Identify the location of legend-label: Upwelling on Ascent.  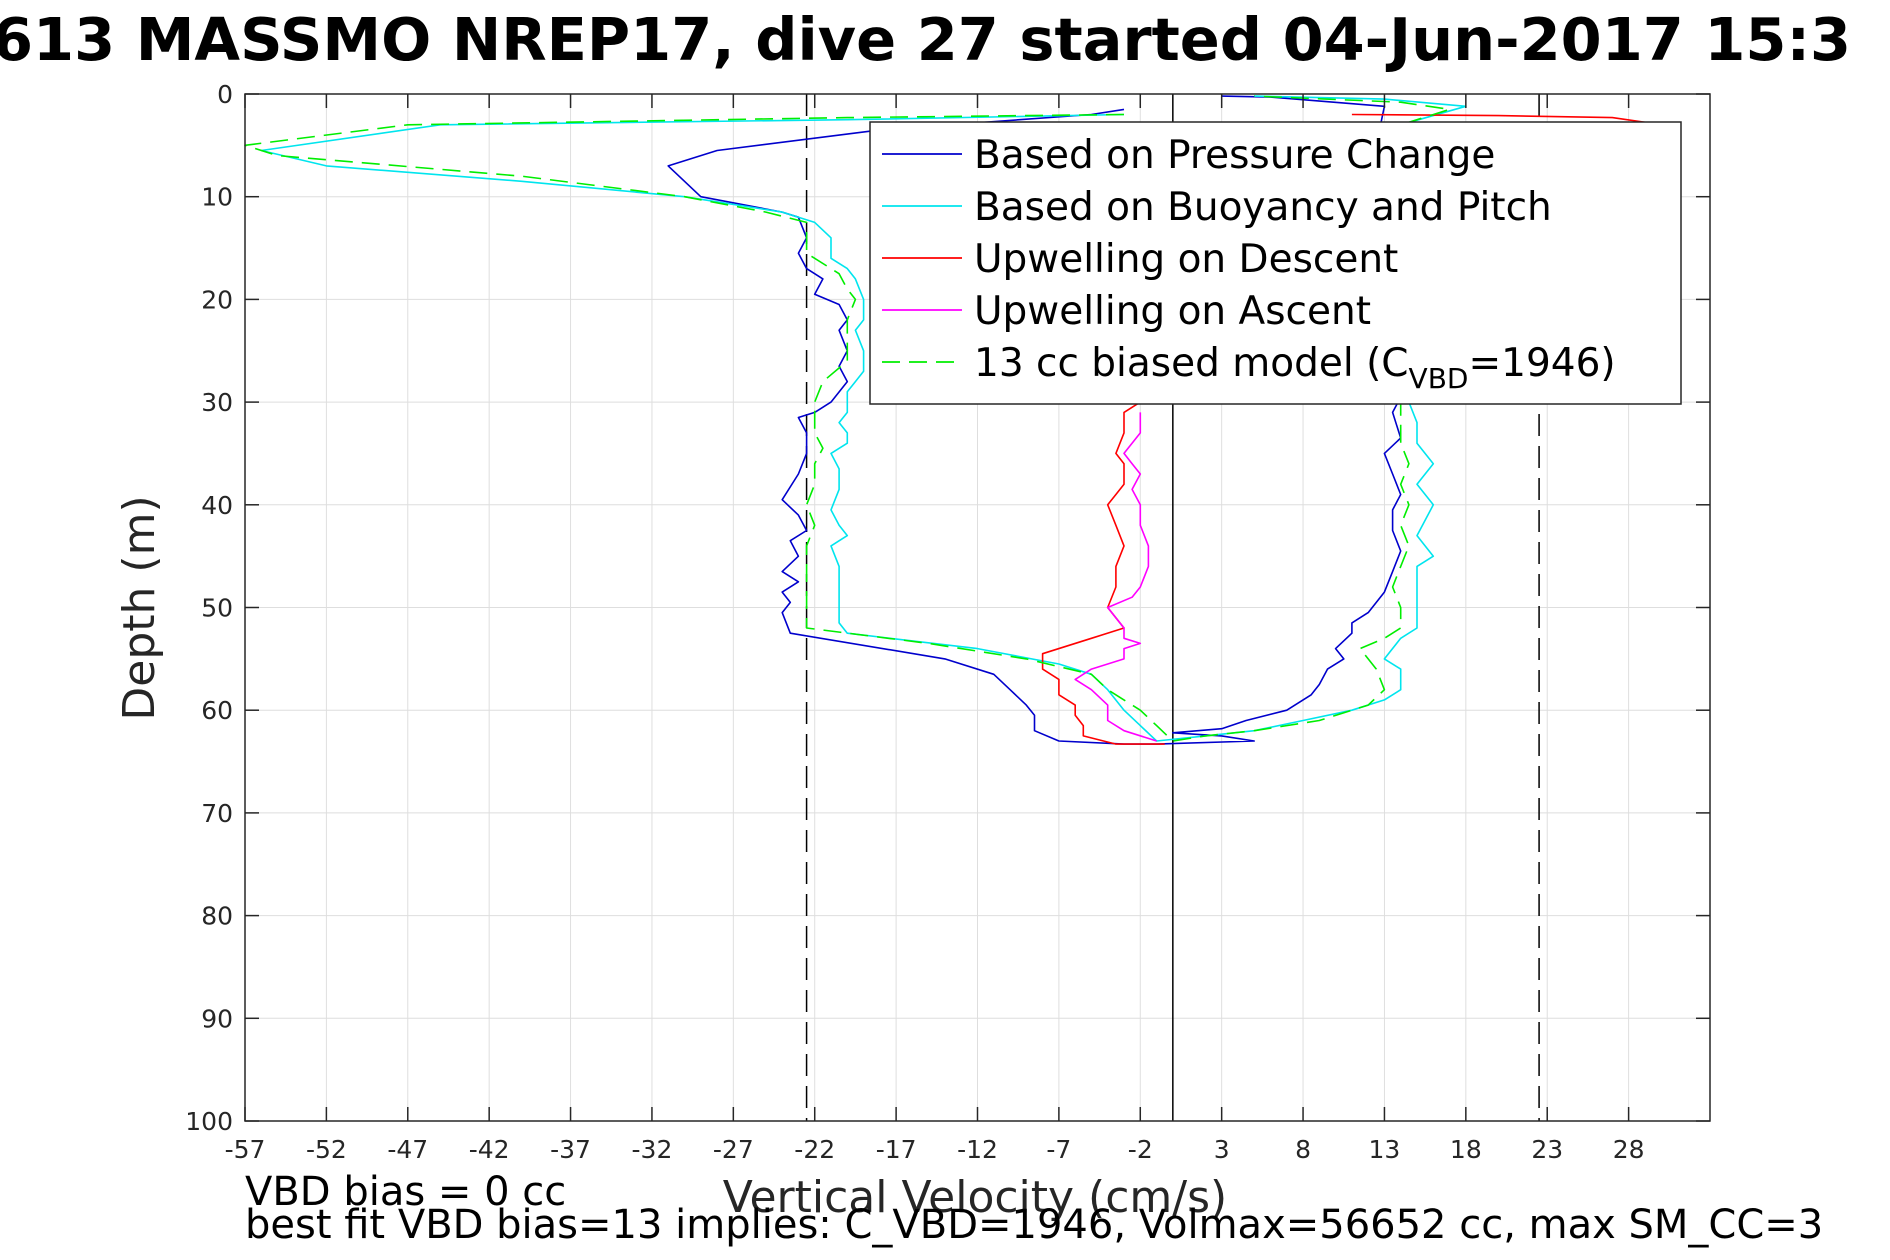
(1172, 311).